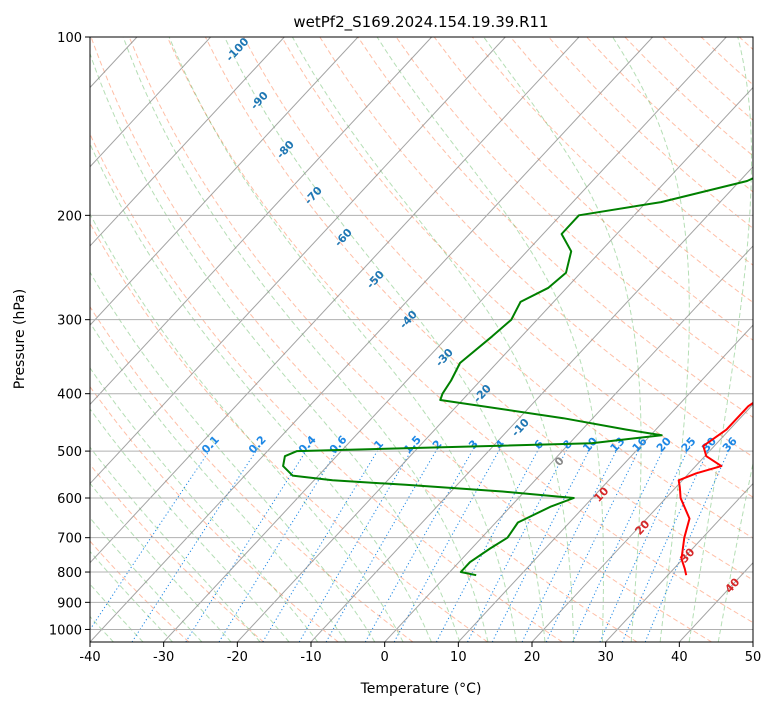 This screenshot has height=708, width=775. What do you see at coordinates (69, 321) in the screenshot?
I see `y-tick-label: 300` at bounding box center [69, 321].